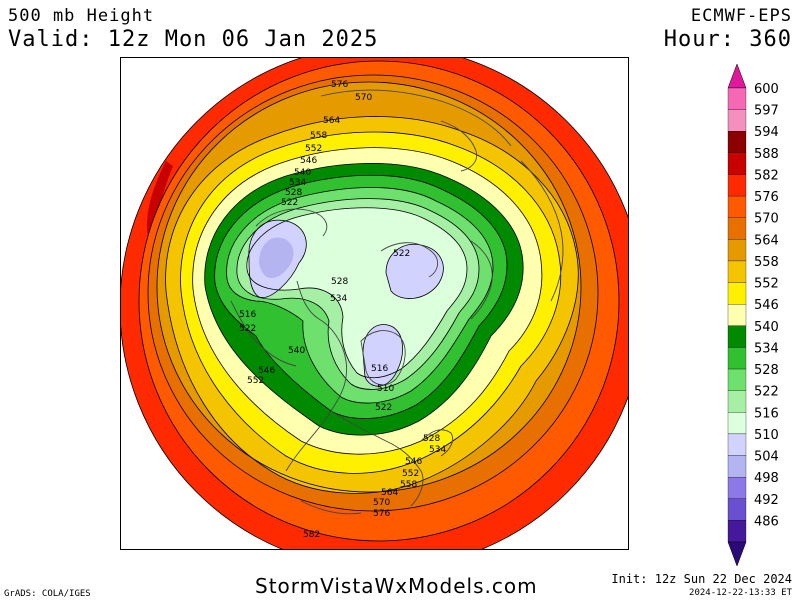  I want to click on low-center-hudson, so click(383, 355).